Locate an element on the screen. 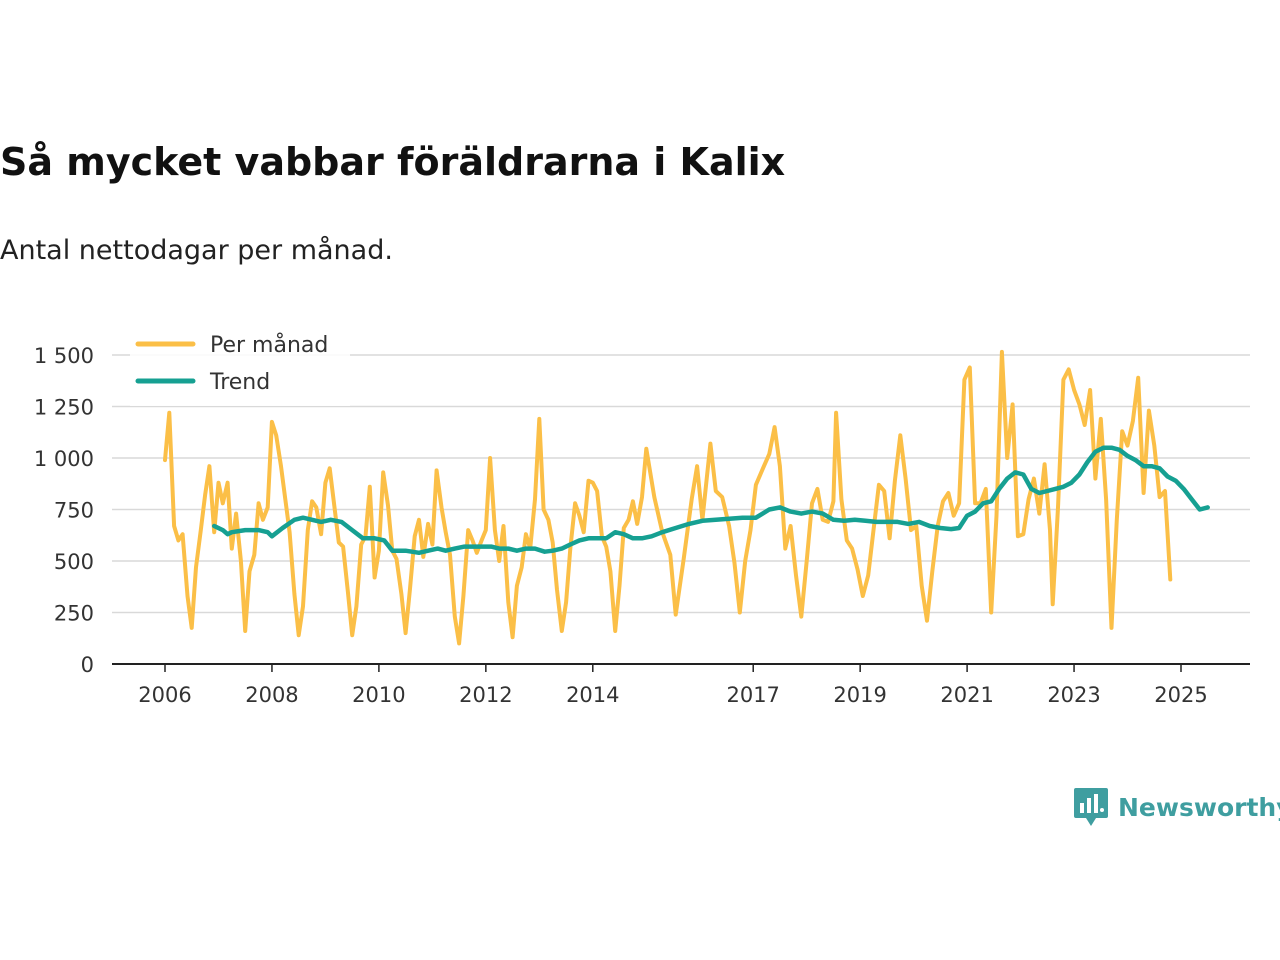  legend: Per månad Trend is located at coordinates (240, 366).